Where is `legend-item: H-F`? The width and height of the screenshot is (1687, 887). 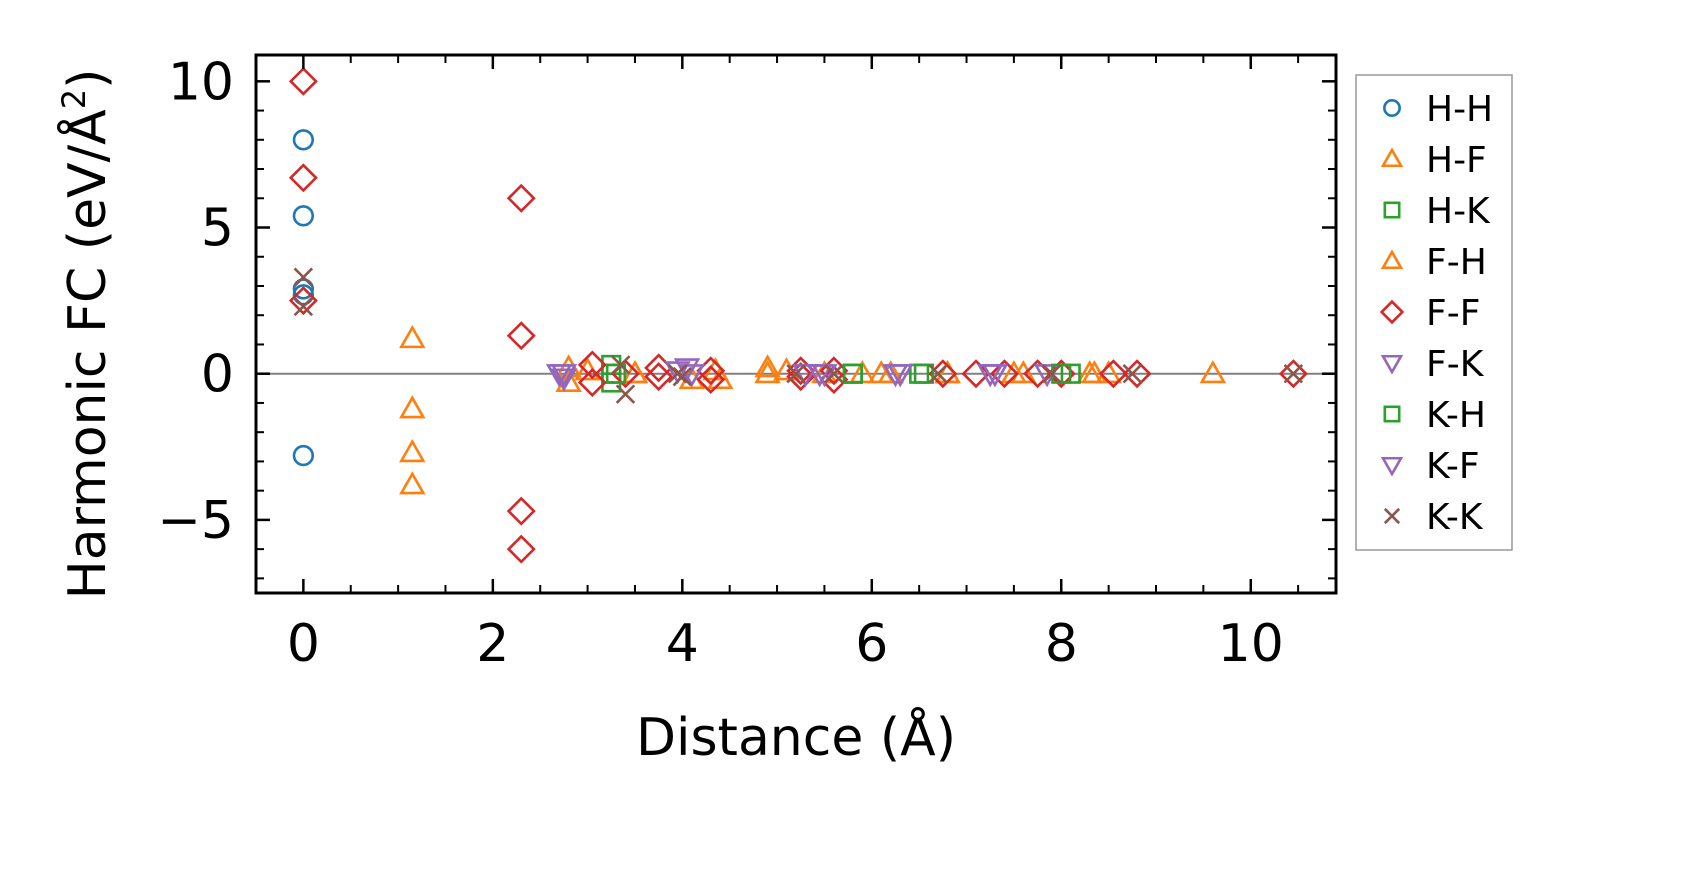 legend-item: H-F is located at coordinates (1433, 160).